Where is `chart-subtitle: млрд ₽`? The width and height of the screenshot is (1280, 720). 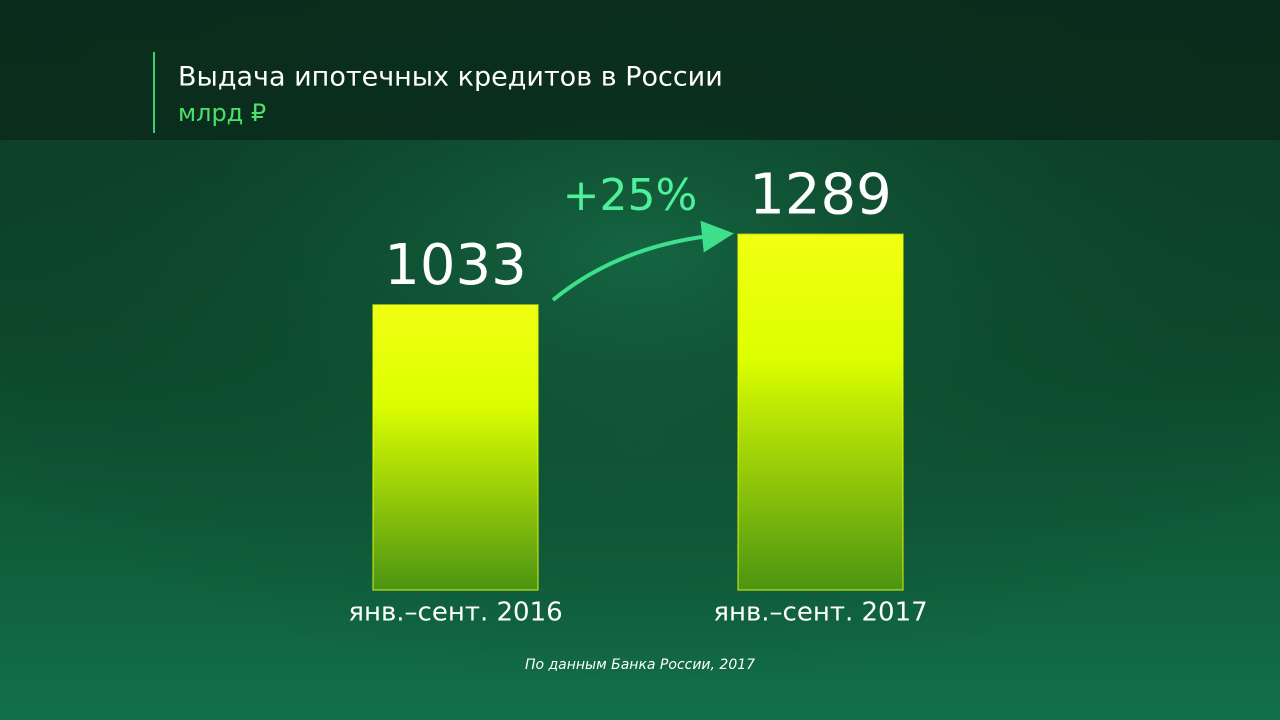
chart-subtitle: млрд ₽ is located at coordinates (222, 113).